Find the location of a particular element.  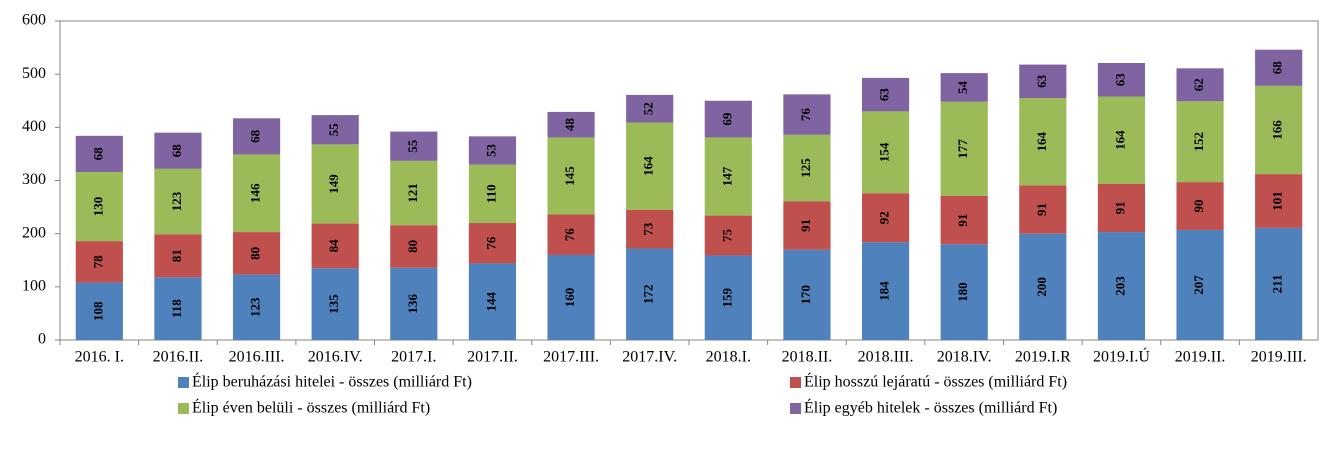

data-label: 211 is located at coordinates (1277, 284).